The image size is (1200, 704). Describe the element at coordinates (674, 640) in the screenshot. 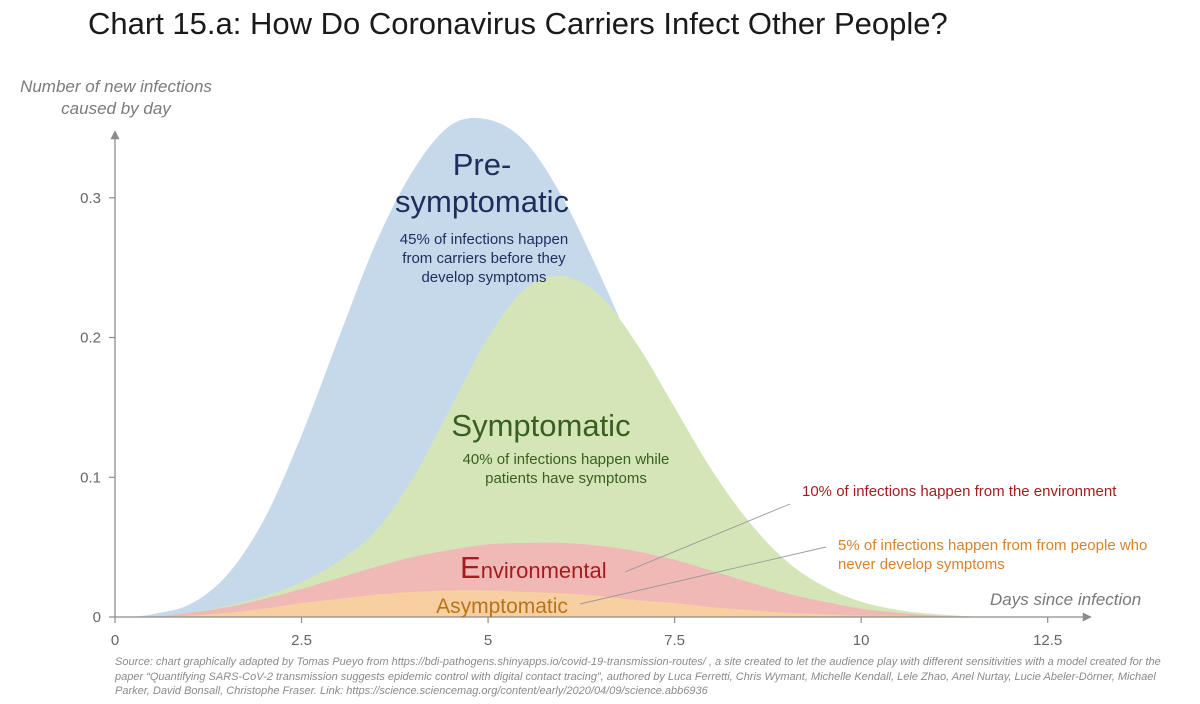

I see `x-tick-label: 7.5` at that location.